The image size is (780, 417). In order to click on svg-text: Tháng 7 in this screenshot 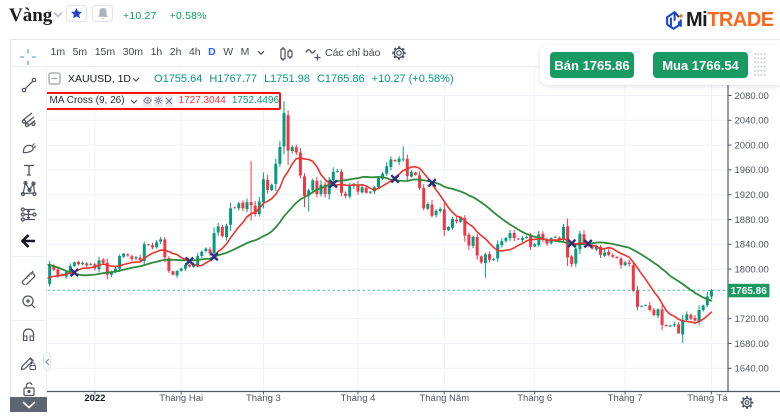, I will do `click(625, 398)`.